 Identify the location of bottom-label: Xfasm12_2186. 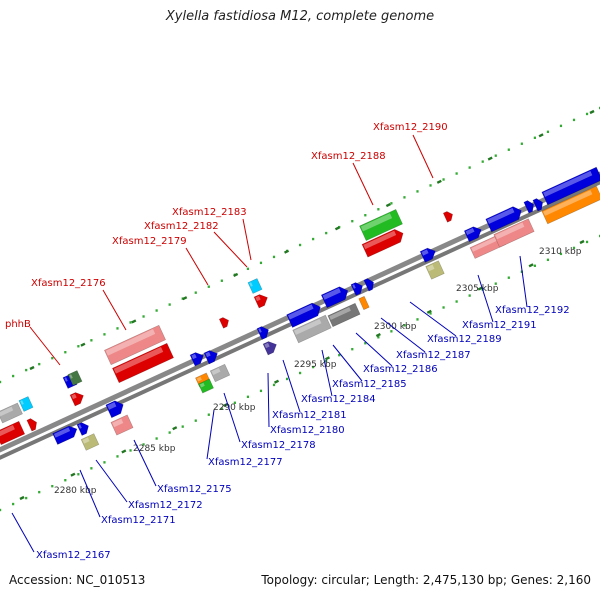
(400, 369).